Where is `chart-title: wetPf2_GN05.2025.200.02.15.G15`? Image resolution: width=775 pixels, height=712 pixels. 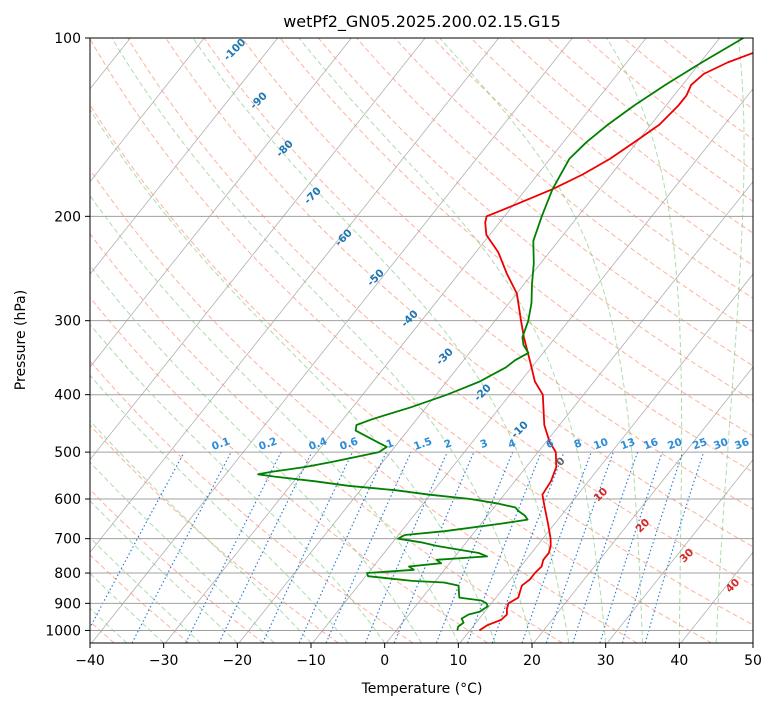 chart-title: wetPf2_GN05.2025.200.02.15.G15 is located at coordinates (422, 22).